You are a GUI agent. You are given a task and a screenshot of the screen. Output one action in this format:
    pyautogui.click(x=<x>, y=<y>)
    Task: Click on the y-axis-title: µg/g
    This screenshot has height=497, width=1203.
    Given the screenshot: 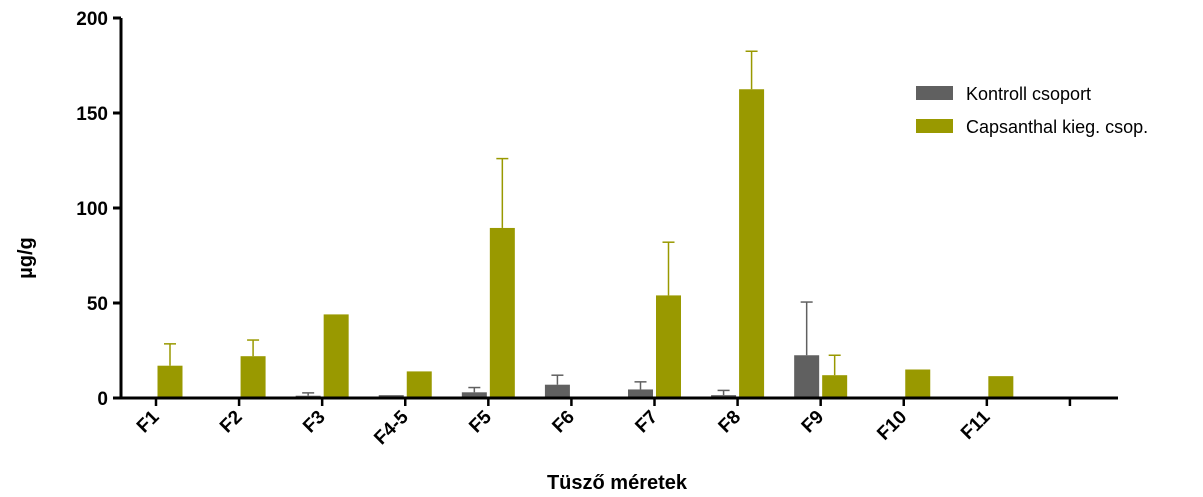 What is the action you would take?
    pyautogui.click(x=26, y=258)
    